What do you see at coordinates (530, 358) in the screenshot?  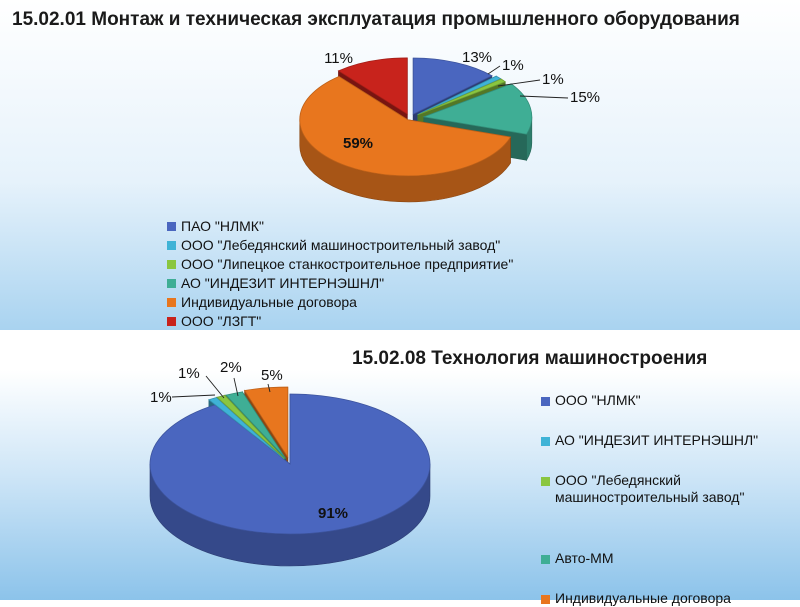 I see `chart2-title: 15.02.08 Технология машиностроения` at bounding box center [530, 358].